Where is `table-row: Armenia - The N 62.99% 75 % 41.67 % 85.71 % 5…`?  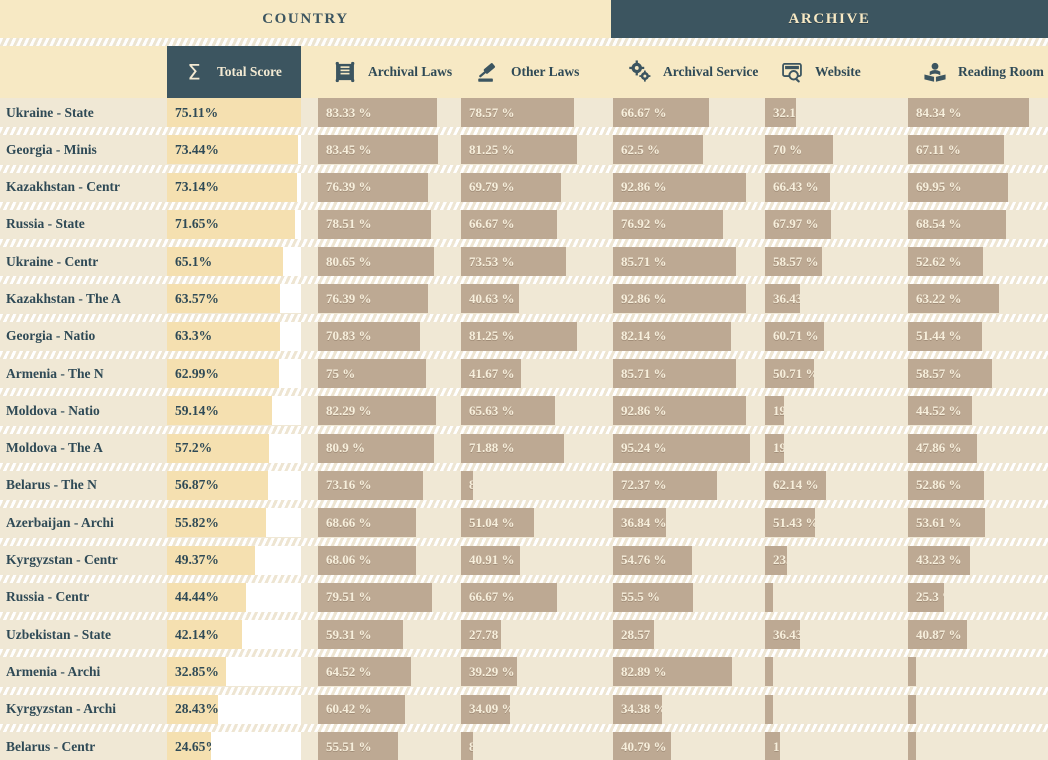
table-row: Armenia - The N 62.99% 75 % 41.67 % 85.71 % 5… is located at coordinates (524, 378).